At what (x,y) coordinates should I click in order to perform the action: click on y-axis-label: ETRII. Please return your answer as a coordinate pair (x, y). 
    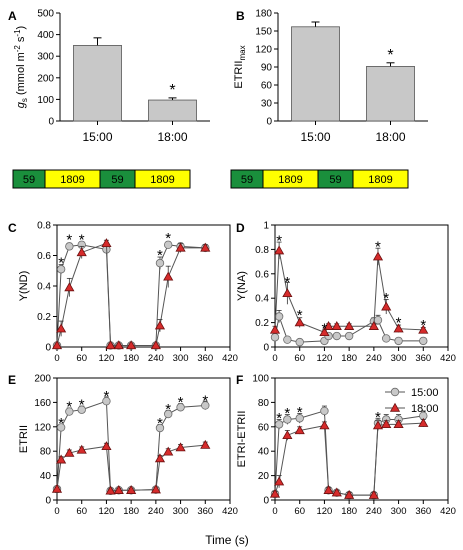
    Looking at the image, I should click on (24, 439).